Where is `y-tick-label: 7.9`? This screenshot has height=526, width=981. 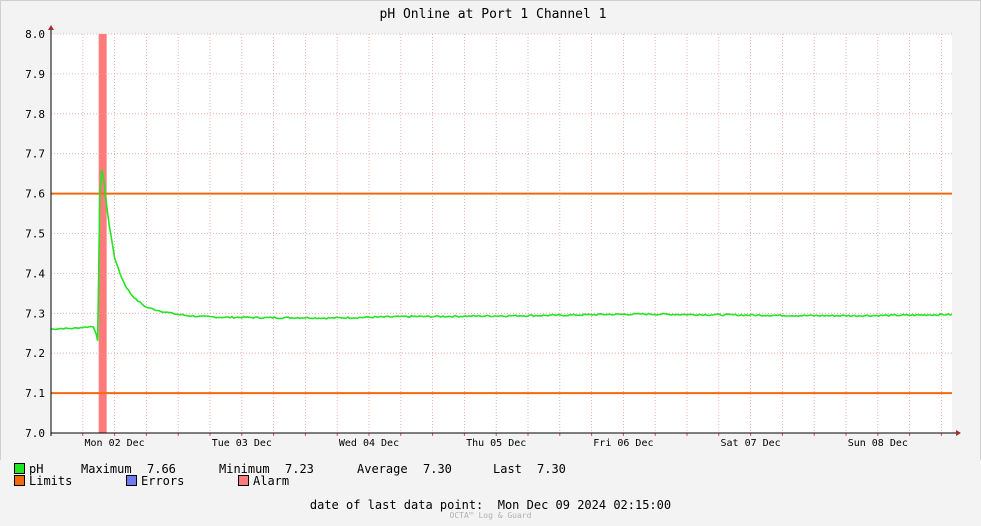
y-tick-label: 7.9 is located at coordinates (35, 74).